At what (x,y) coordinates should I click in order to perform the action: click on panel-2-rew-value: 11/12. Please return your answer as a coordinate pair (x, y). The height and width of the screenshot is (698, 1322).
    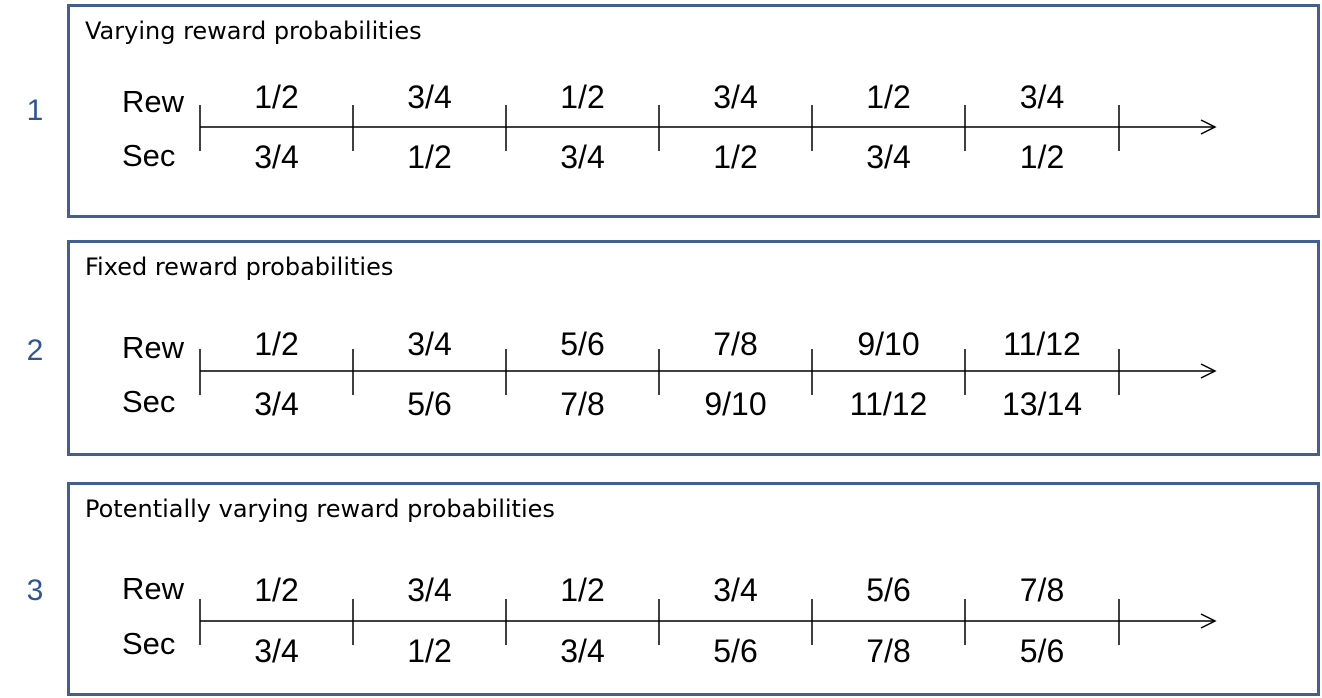
    Looking at the image, I should click on (1042, 344).